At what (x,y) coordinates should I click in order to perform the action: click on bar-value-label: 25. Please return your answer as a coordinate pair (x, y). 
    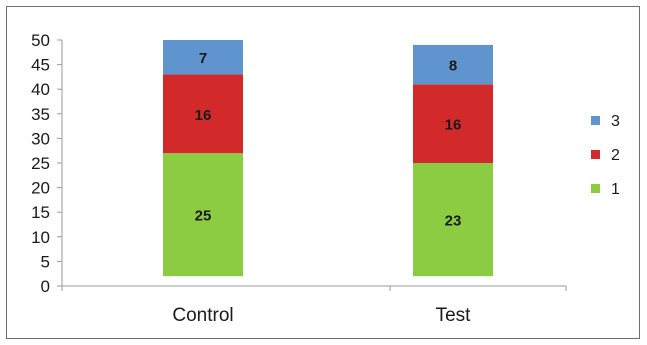
    Looking at the image, I should click on (203, 216).